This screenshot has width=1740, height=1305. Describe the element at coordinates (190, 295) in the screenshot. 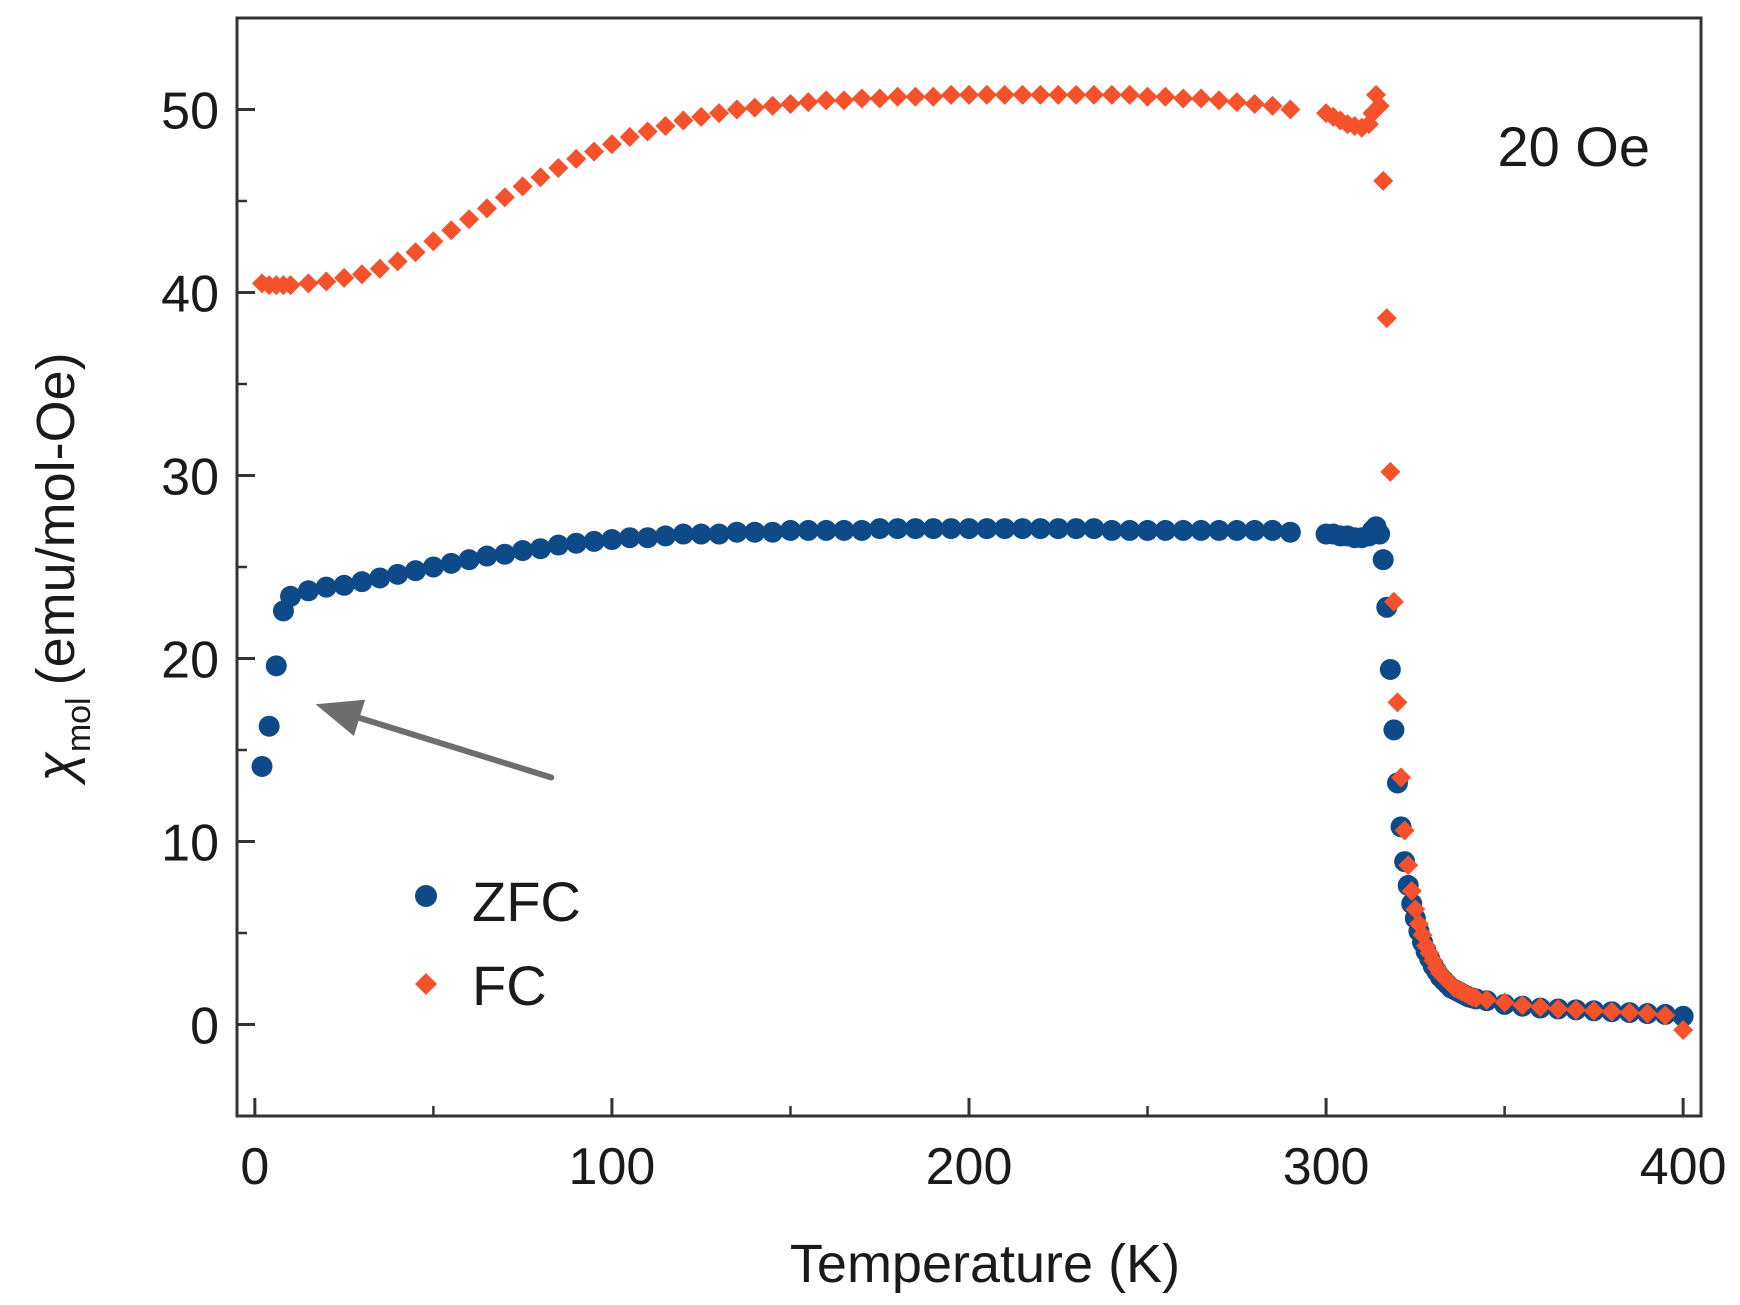

I see `y-tick-label: 40` at that location.